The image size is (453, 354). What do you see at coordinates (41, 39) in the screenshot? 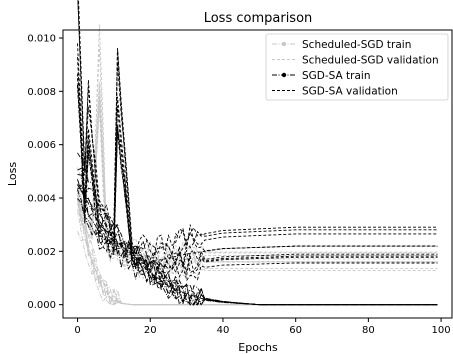
I see `y-tick-label: 0.010` at bounding box center [41, 39].